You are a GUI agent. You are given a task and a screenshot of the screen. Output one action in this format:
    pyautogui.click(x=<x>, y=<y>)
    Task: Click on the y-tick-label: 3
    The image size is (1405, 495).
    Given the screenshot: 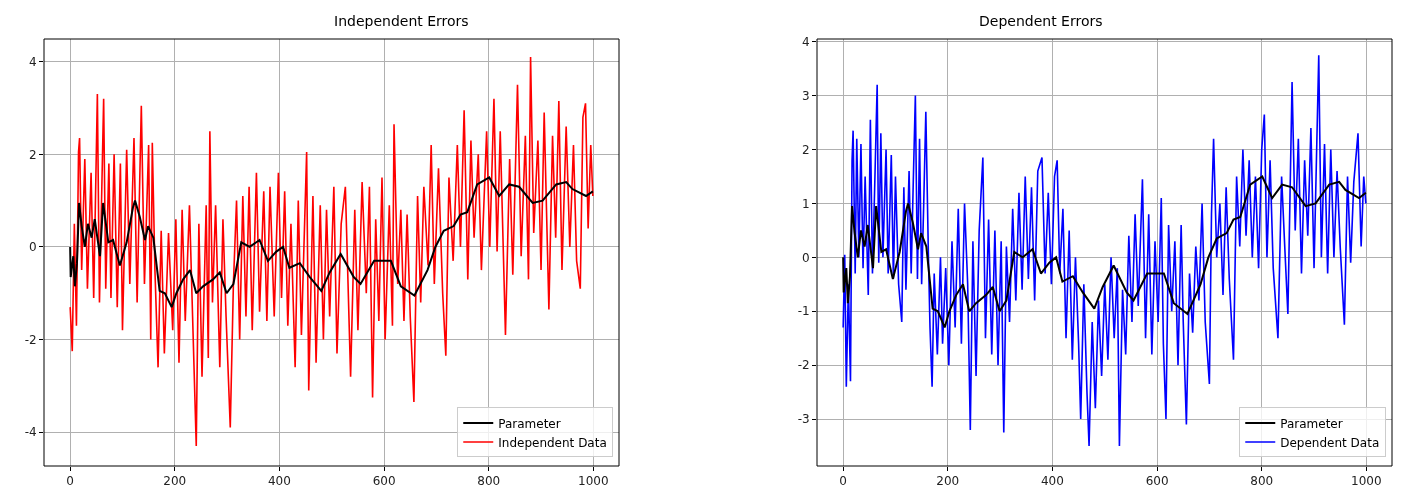 What is the action you would take?
    pyautogui.click(x=805, y=95)
    